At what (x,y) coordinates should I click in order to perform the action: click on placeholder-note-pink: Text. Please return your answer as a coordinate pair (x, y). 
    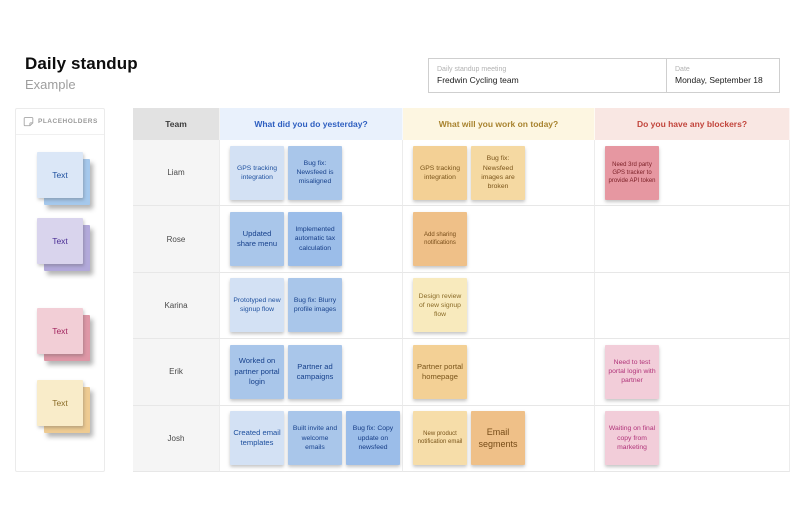
    Looking at the image, I should click on (63, 334).